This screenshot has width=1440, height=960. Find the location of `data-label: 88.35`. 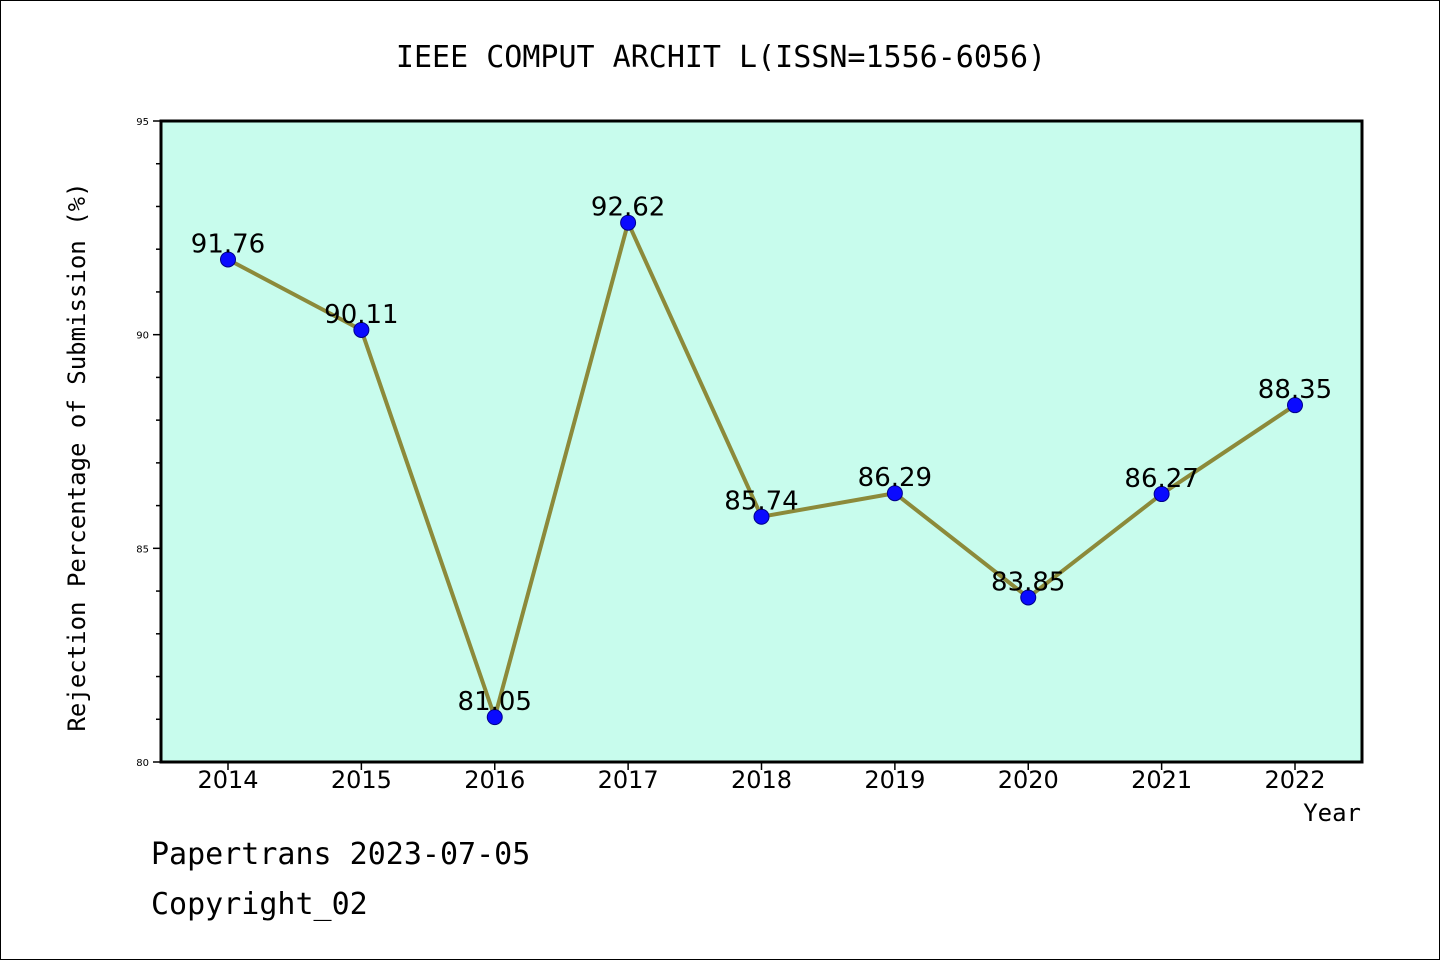

data-label: 88.35 is located at coordinates (1295, 390).